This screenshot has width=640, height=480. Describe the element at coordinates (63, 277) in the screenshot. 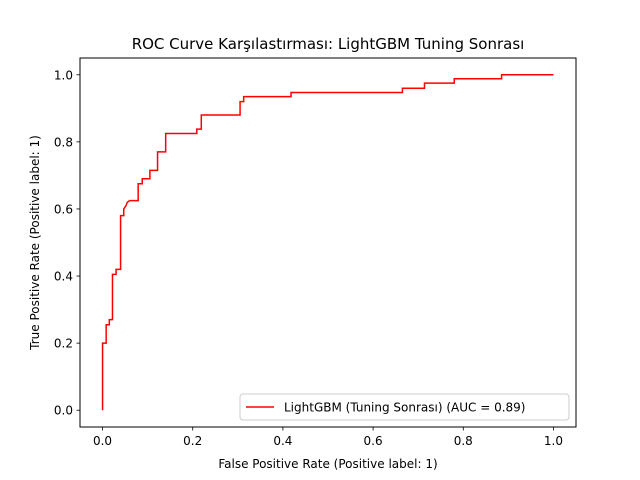

I see `y-tick-label: 0.4` at that location.